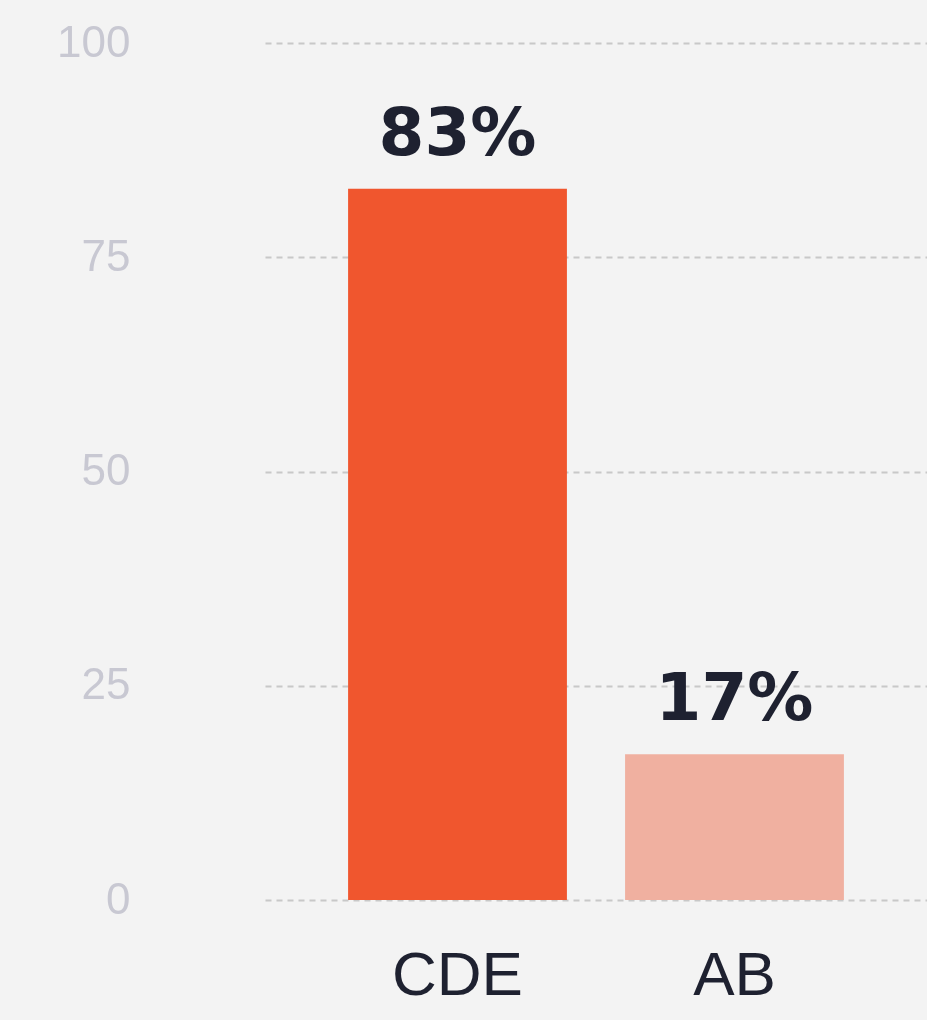 The height and width of the screenshot is (1020, 927). Describe the element at coordinates (457, 132) in the screenshot. I see `data-label: 83%` at that location.